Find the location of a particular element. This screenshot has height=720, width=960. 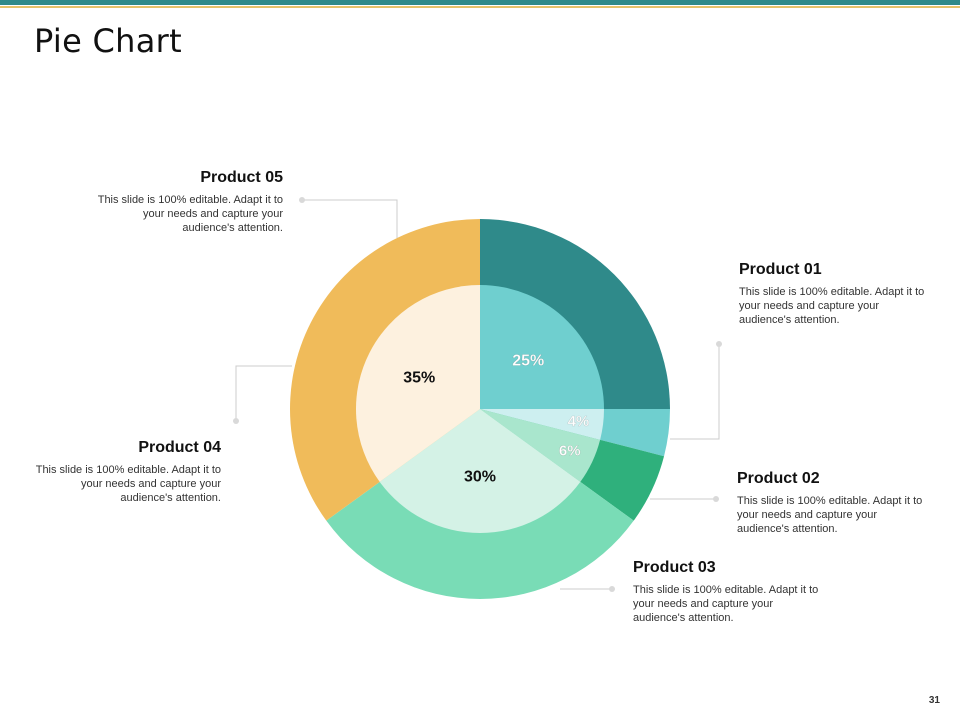

product-01-title: Product 01 is located at coordinates (780, 269).